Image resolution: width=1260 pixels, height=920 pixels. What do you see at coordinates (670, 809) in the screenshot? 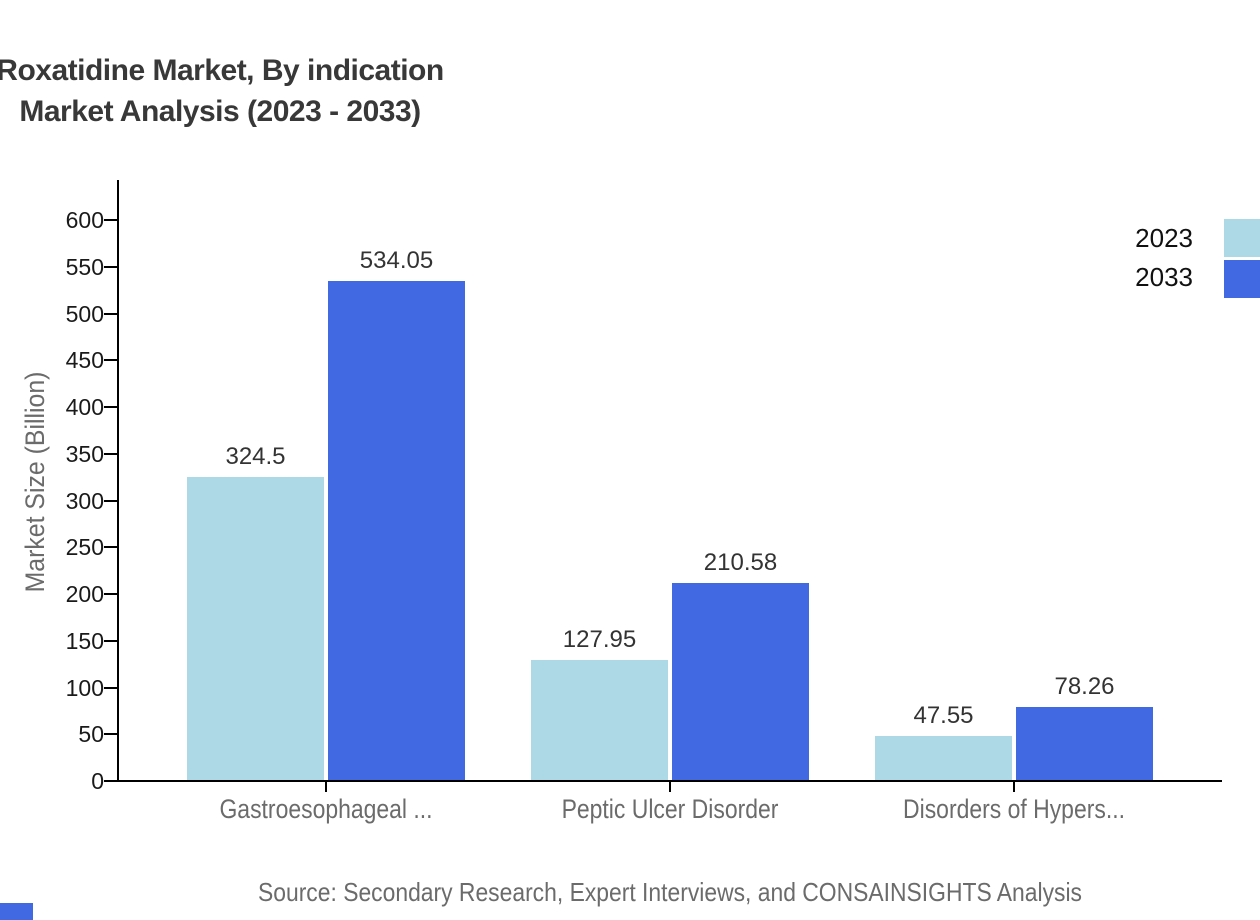
I see `x-axis-category-label: Peptic Ulcer Disorder` at bounding box center [670, 809].